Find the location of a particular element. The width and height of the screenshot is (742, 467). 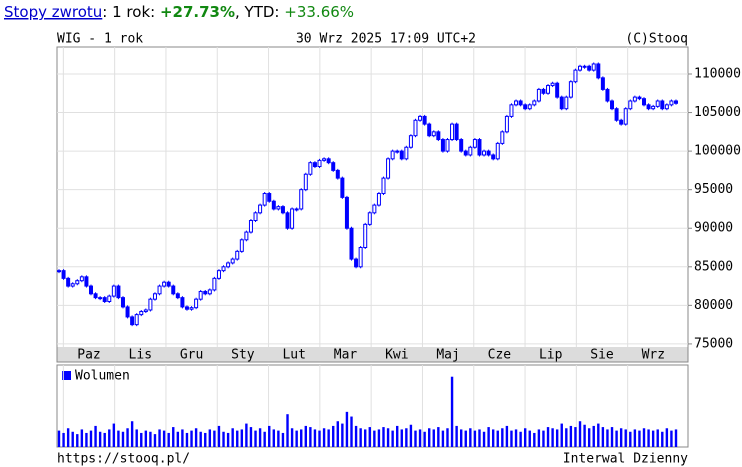

legend-swatch is located at coordinates (66, 375).